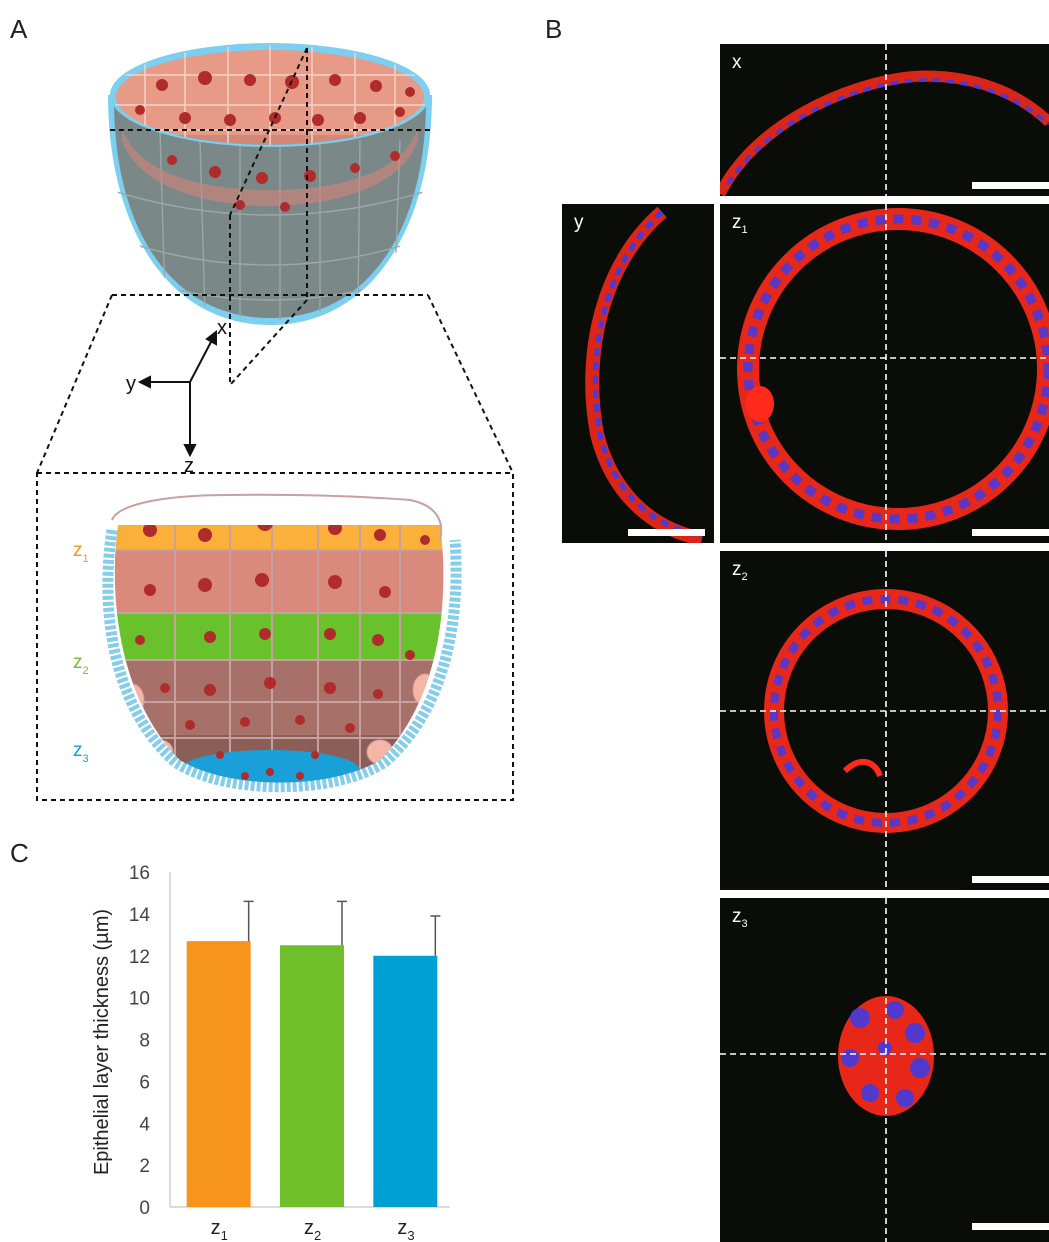 The height and width of the screenshot is (1242, 1049). What do you see at coordinates (884, 720) in the screenshot?
I see `micrograph-z2: z2` at bounding box center [884, 720].